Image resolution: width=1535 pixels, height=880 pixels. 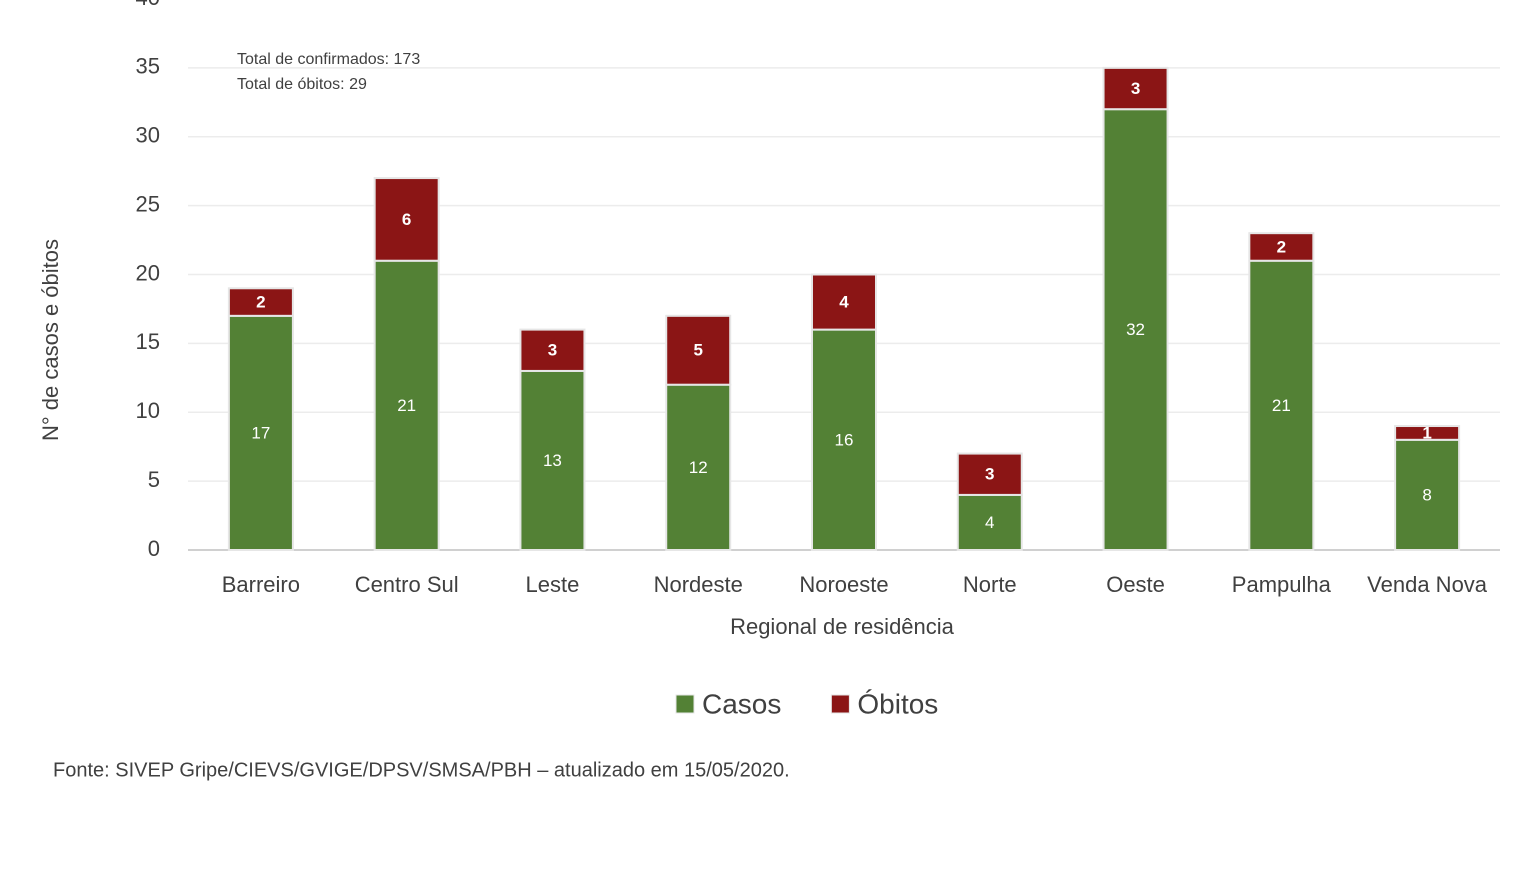 What do you see at coordinates (148, 272) in the screenshot?
I see `y-tick-label: 20` at bounding box center [148, 272].